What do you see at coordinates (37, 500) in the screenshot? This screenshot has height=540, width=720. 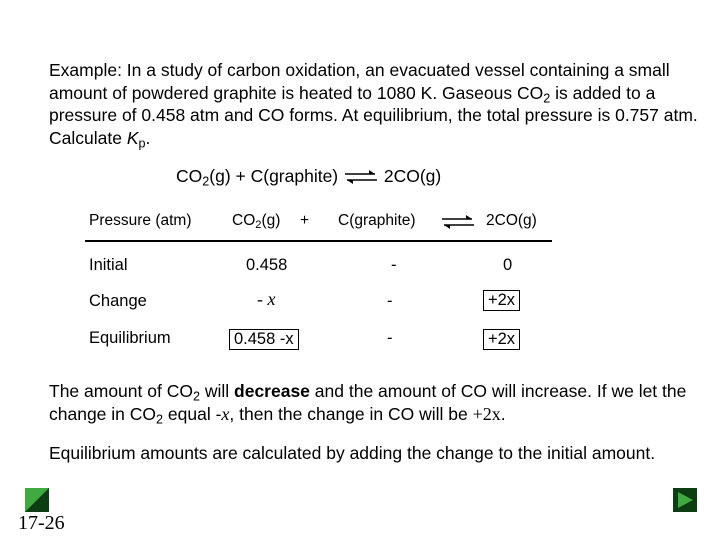 I see `previous-slide-button` at bounding box center [37, 500].